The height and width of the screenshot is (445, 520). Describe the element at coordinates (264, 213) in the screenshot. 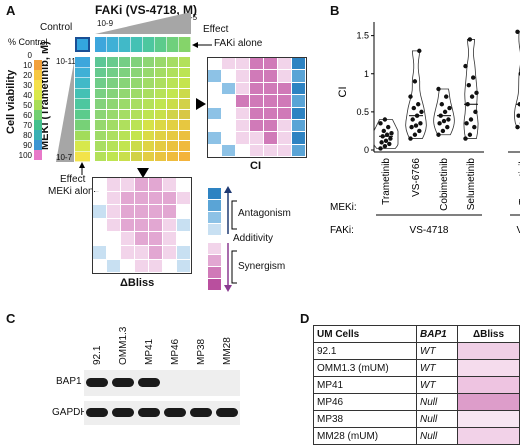

I see `antagonism-label: Antagonism` at that location.